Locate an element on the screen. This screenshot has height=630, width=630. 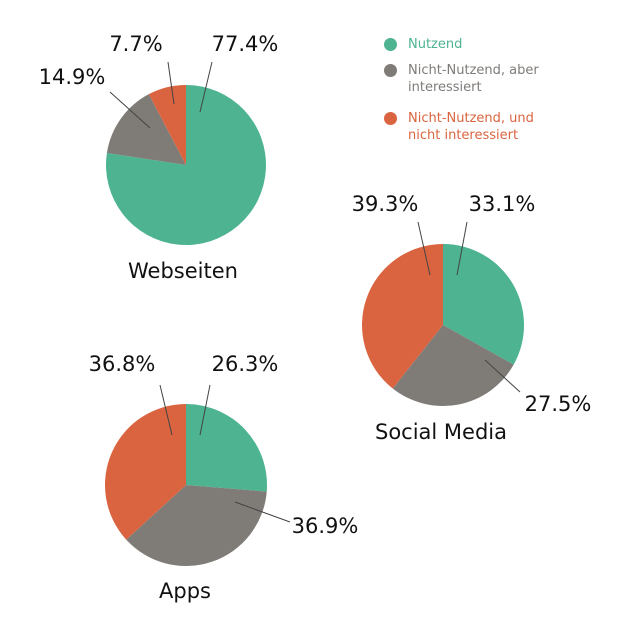
value-label: 33.1% is located at coordinates (502, 204).